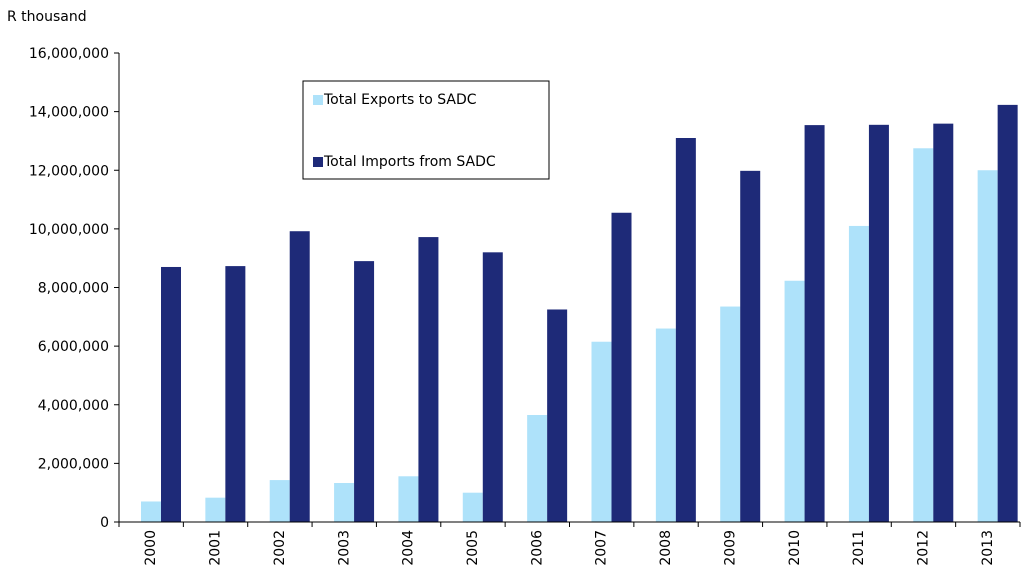  What do you see at coordinates (409, 548) in the screenshot?
I see `x-tick-label-2004: 2004` at bounding box center [409, 548].